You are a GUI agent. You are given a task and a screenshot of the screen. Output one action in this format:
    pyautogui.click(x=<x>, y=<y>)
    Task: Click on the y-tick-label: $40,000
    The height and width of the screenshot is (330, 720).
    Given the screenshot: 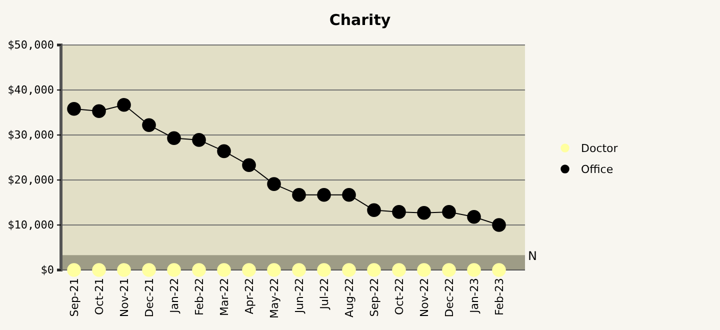 What is the action you would take?
    pyautogui.click(x=31, y=90)
    